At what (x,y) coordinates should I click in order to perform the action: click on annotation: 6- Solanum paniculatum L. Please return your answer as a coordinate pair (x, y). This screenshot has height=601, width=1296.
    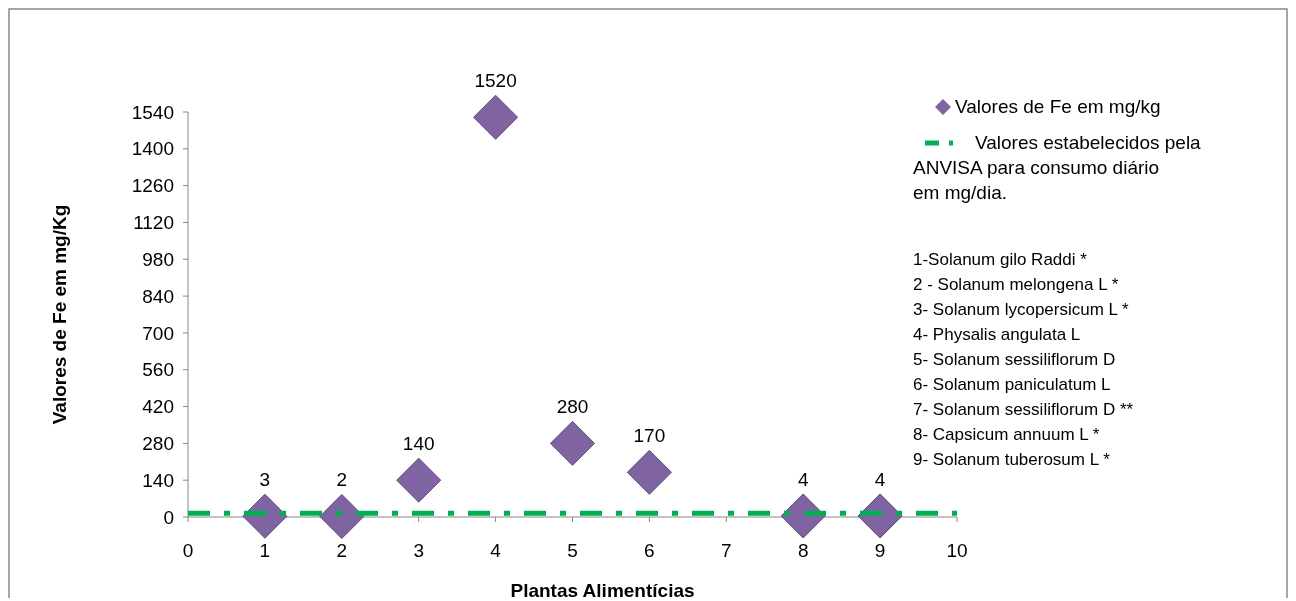
    Looking at the image, I should click on (1012, 384).